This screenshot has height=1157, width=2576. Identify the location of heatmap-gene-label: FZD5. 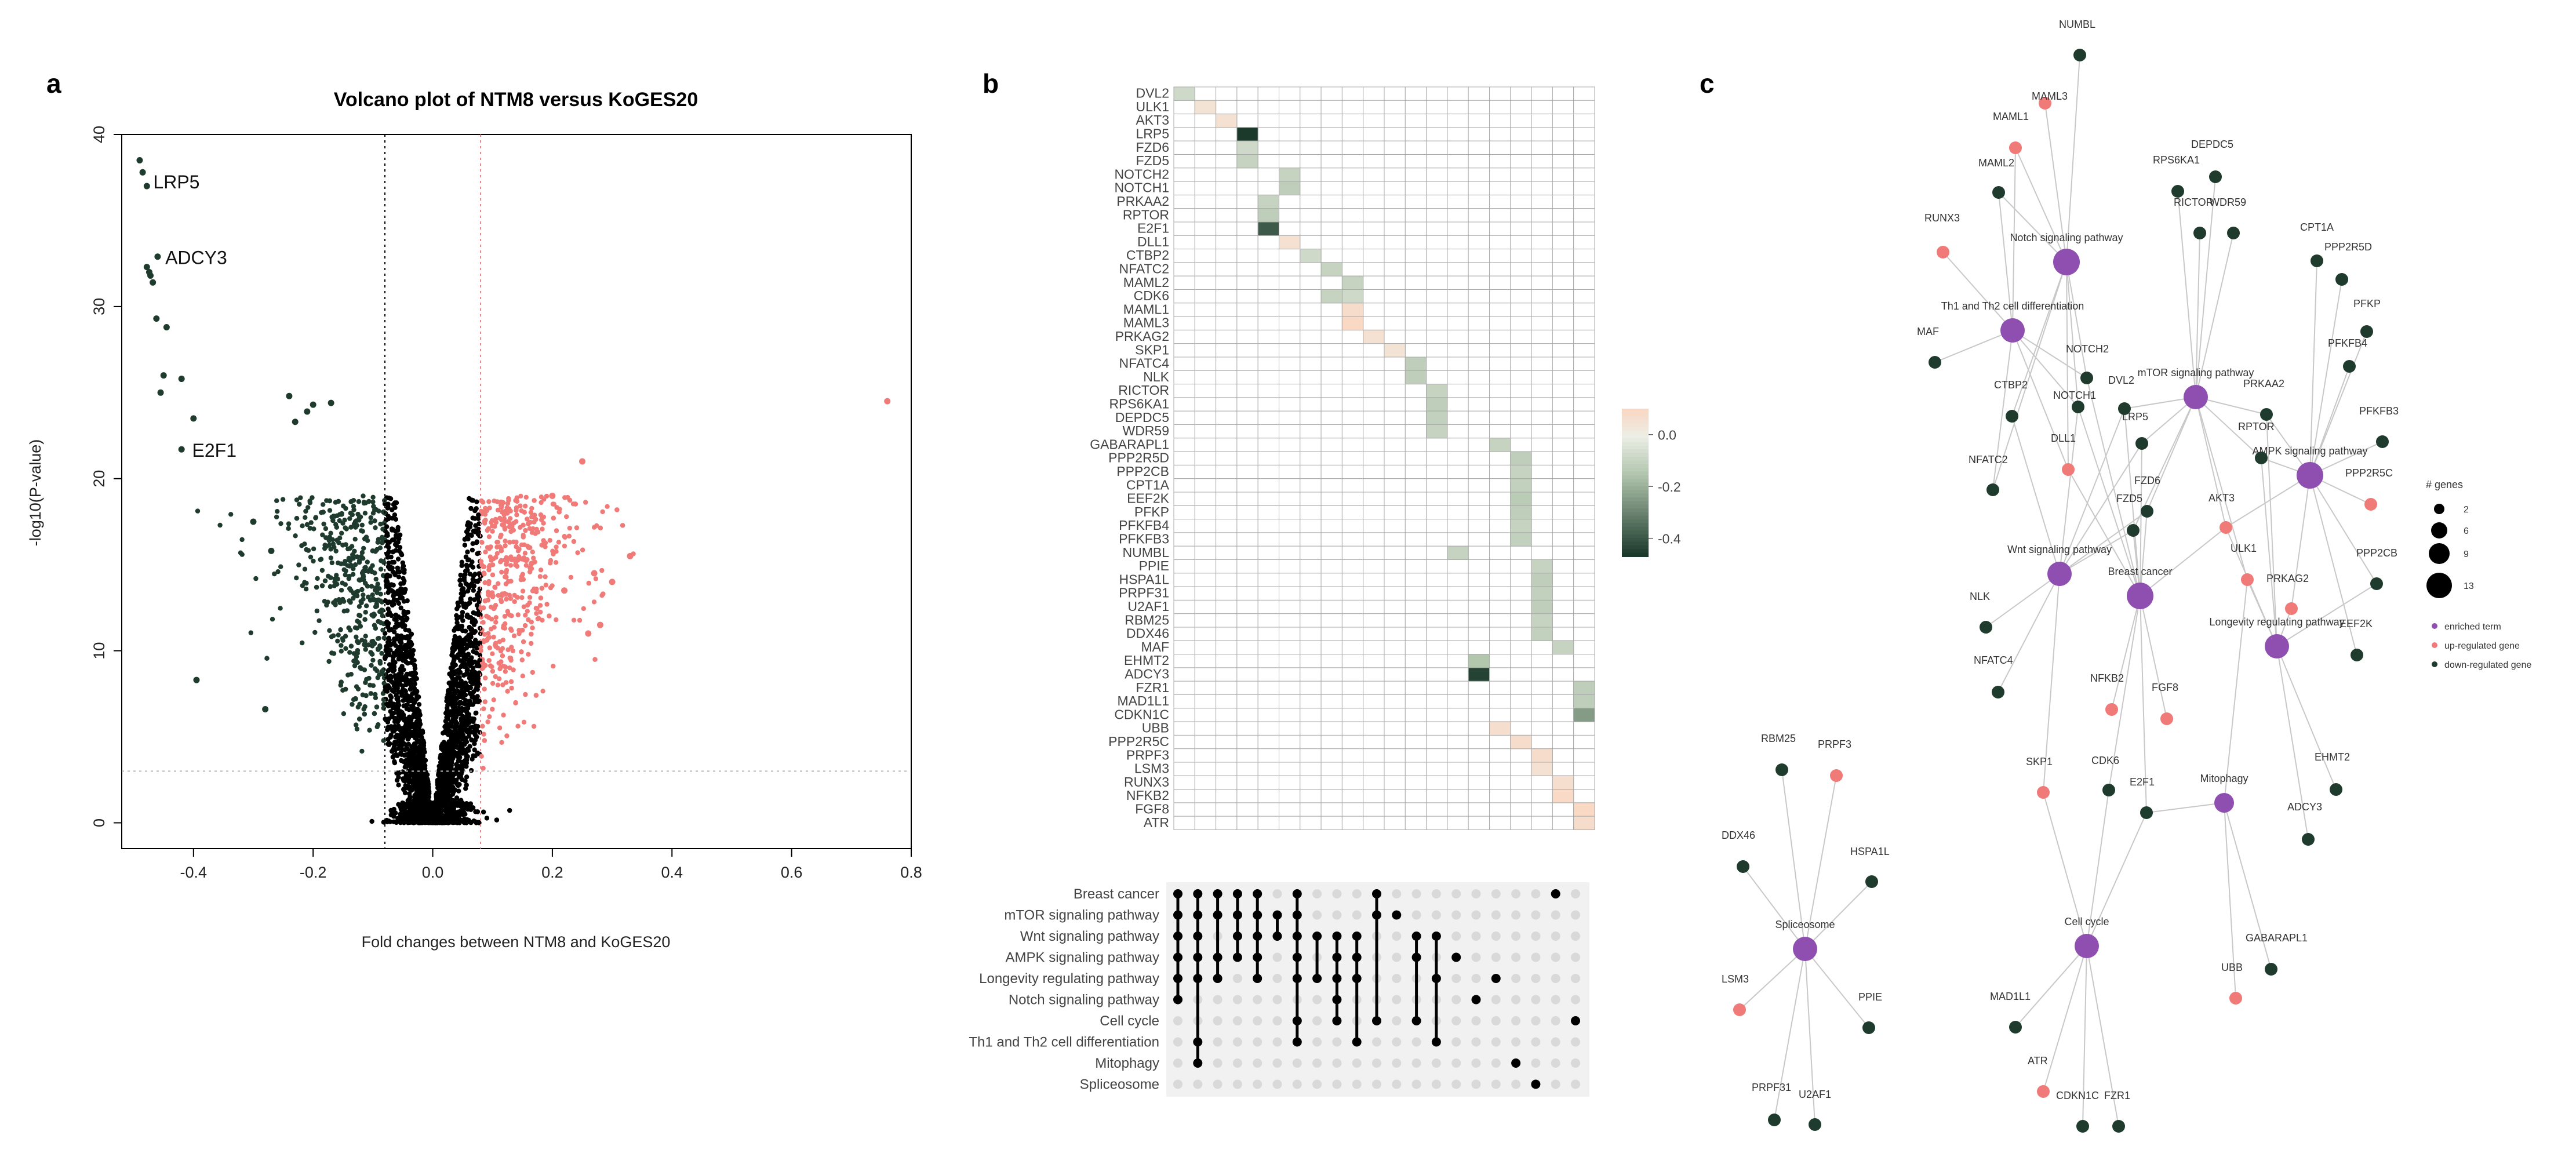
(1153, 160).